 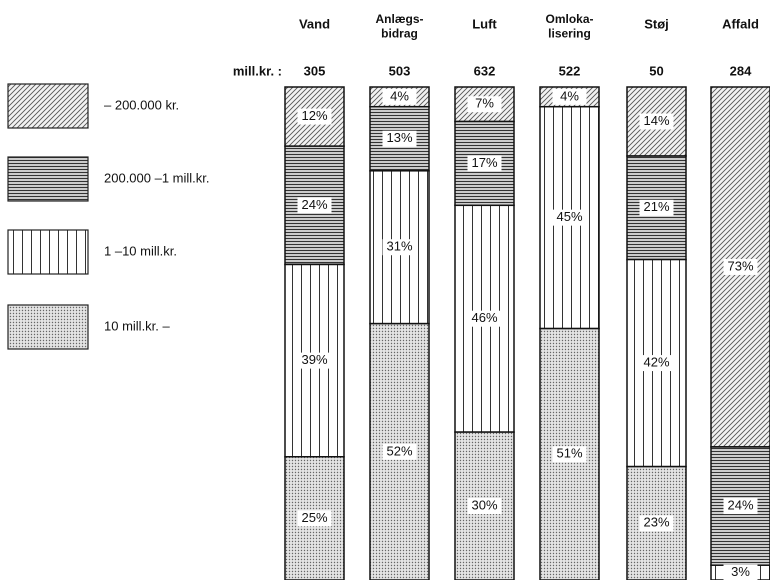 I want to click on category-label: Luft, so click(x=484, y=23).